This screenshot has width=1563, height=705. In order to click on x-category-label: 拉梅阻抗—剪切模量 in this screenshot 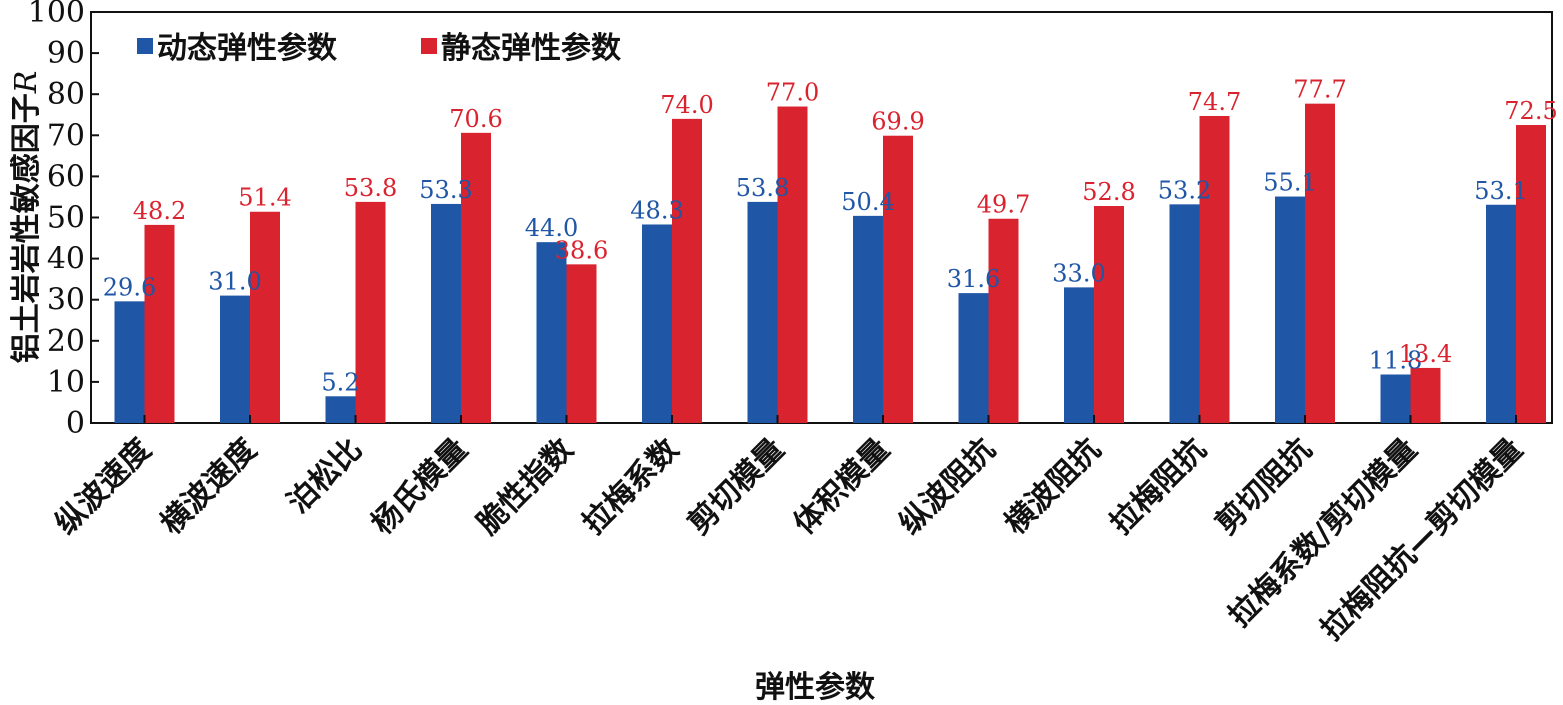, I will do `click(1422, 540)`.